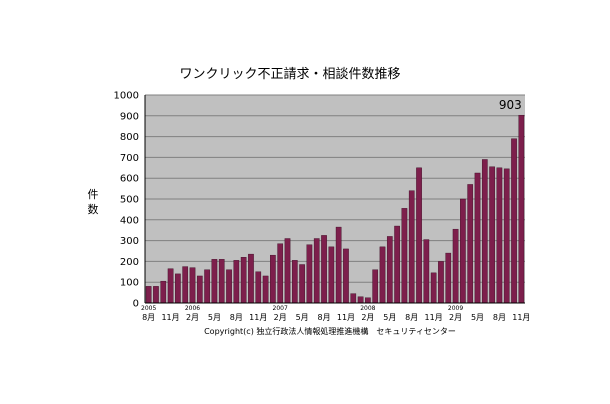 The height and width of the screenshot is (404, 610). What do you see at coordinates (129, 137) in the screenshot?
I see `y-tick-label: 800` at bounding box center [129, 137].